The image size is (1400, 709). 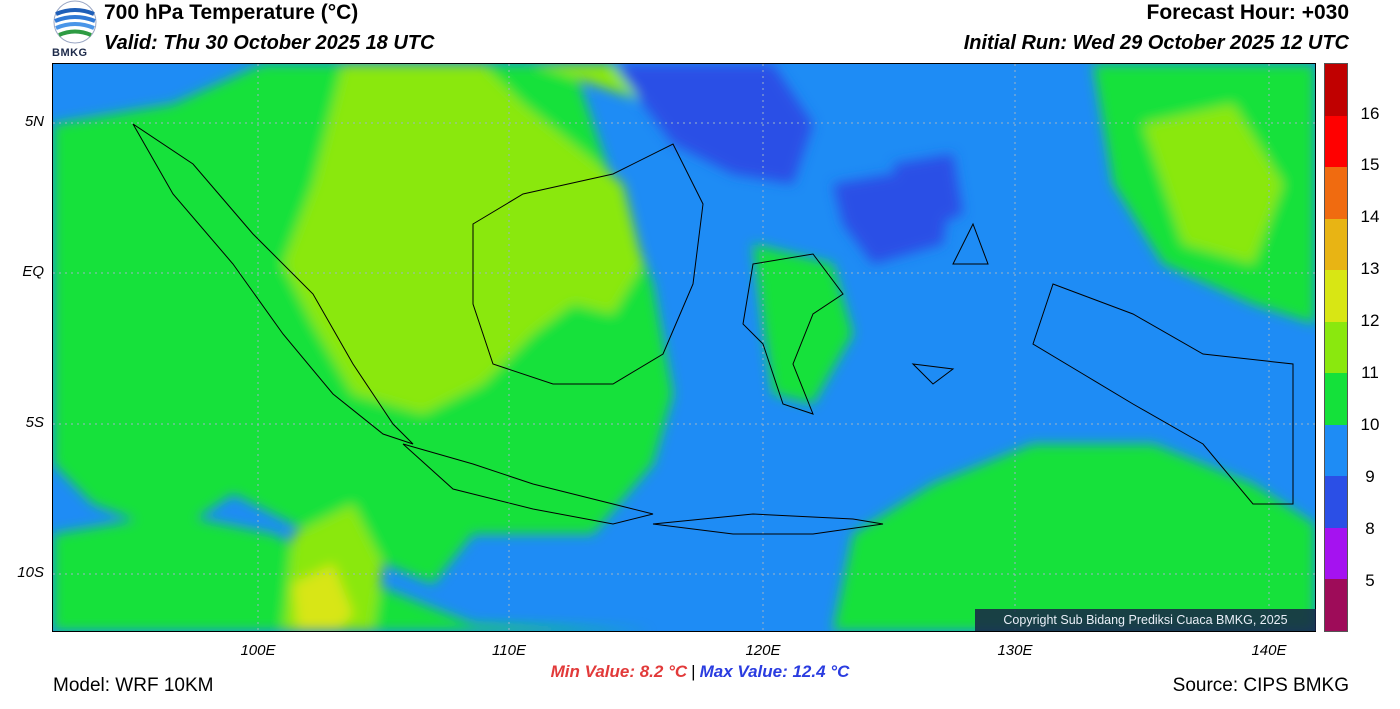 I want to click on valid-time: Valid: Thu 30 October 2025 18 UTC, so click(x=269, y=43).